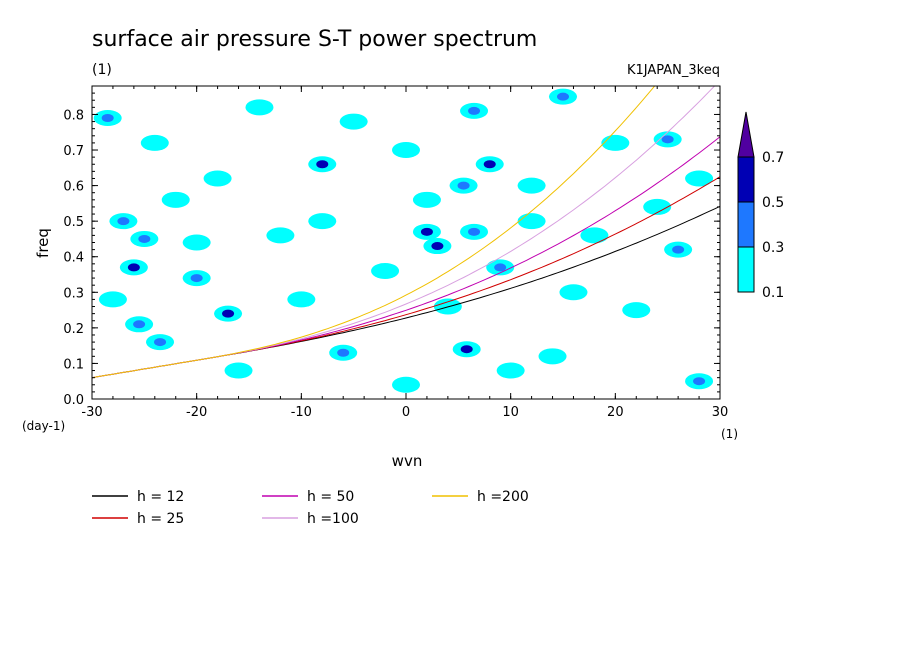 The image size is (904, 654). Describe the element at coordinates (73, 400) in the screenshot. I see `y-tick-label: 0.0` at that location.